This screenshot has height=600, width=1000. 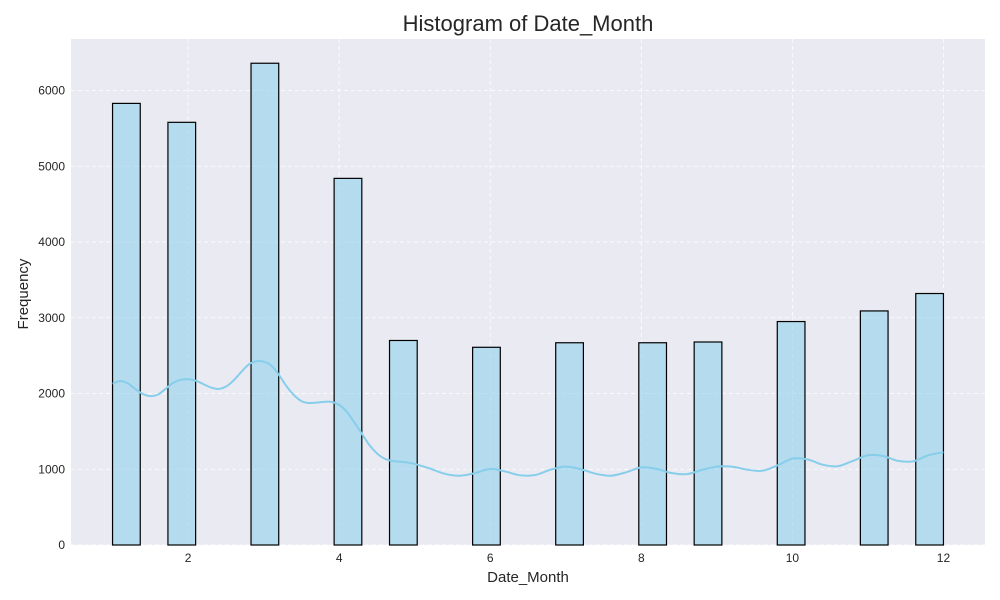 I want to click on x-tick-label: 10, so click(x=793, y=558).